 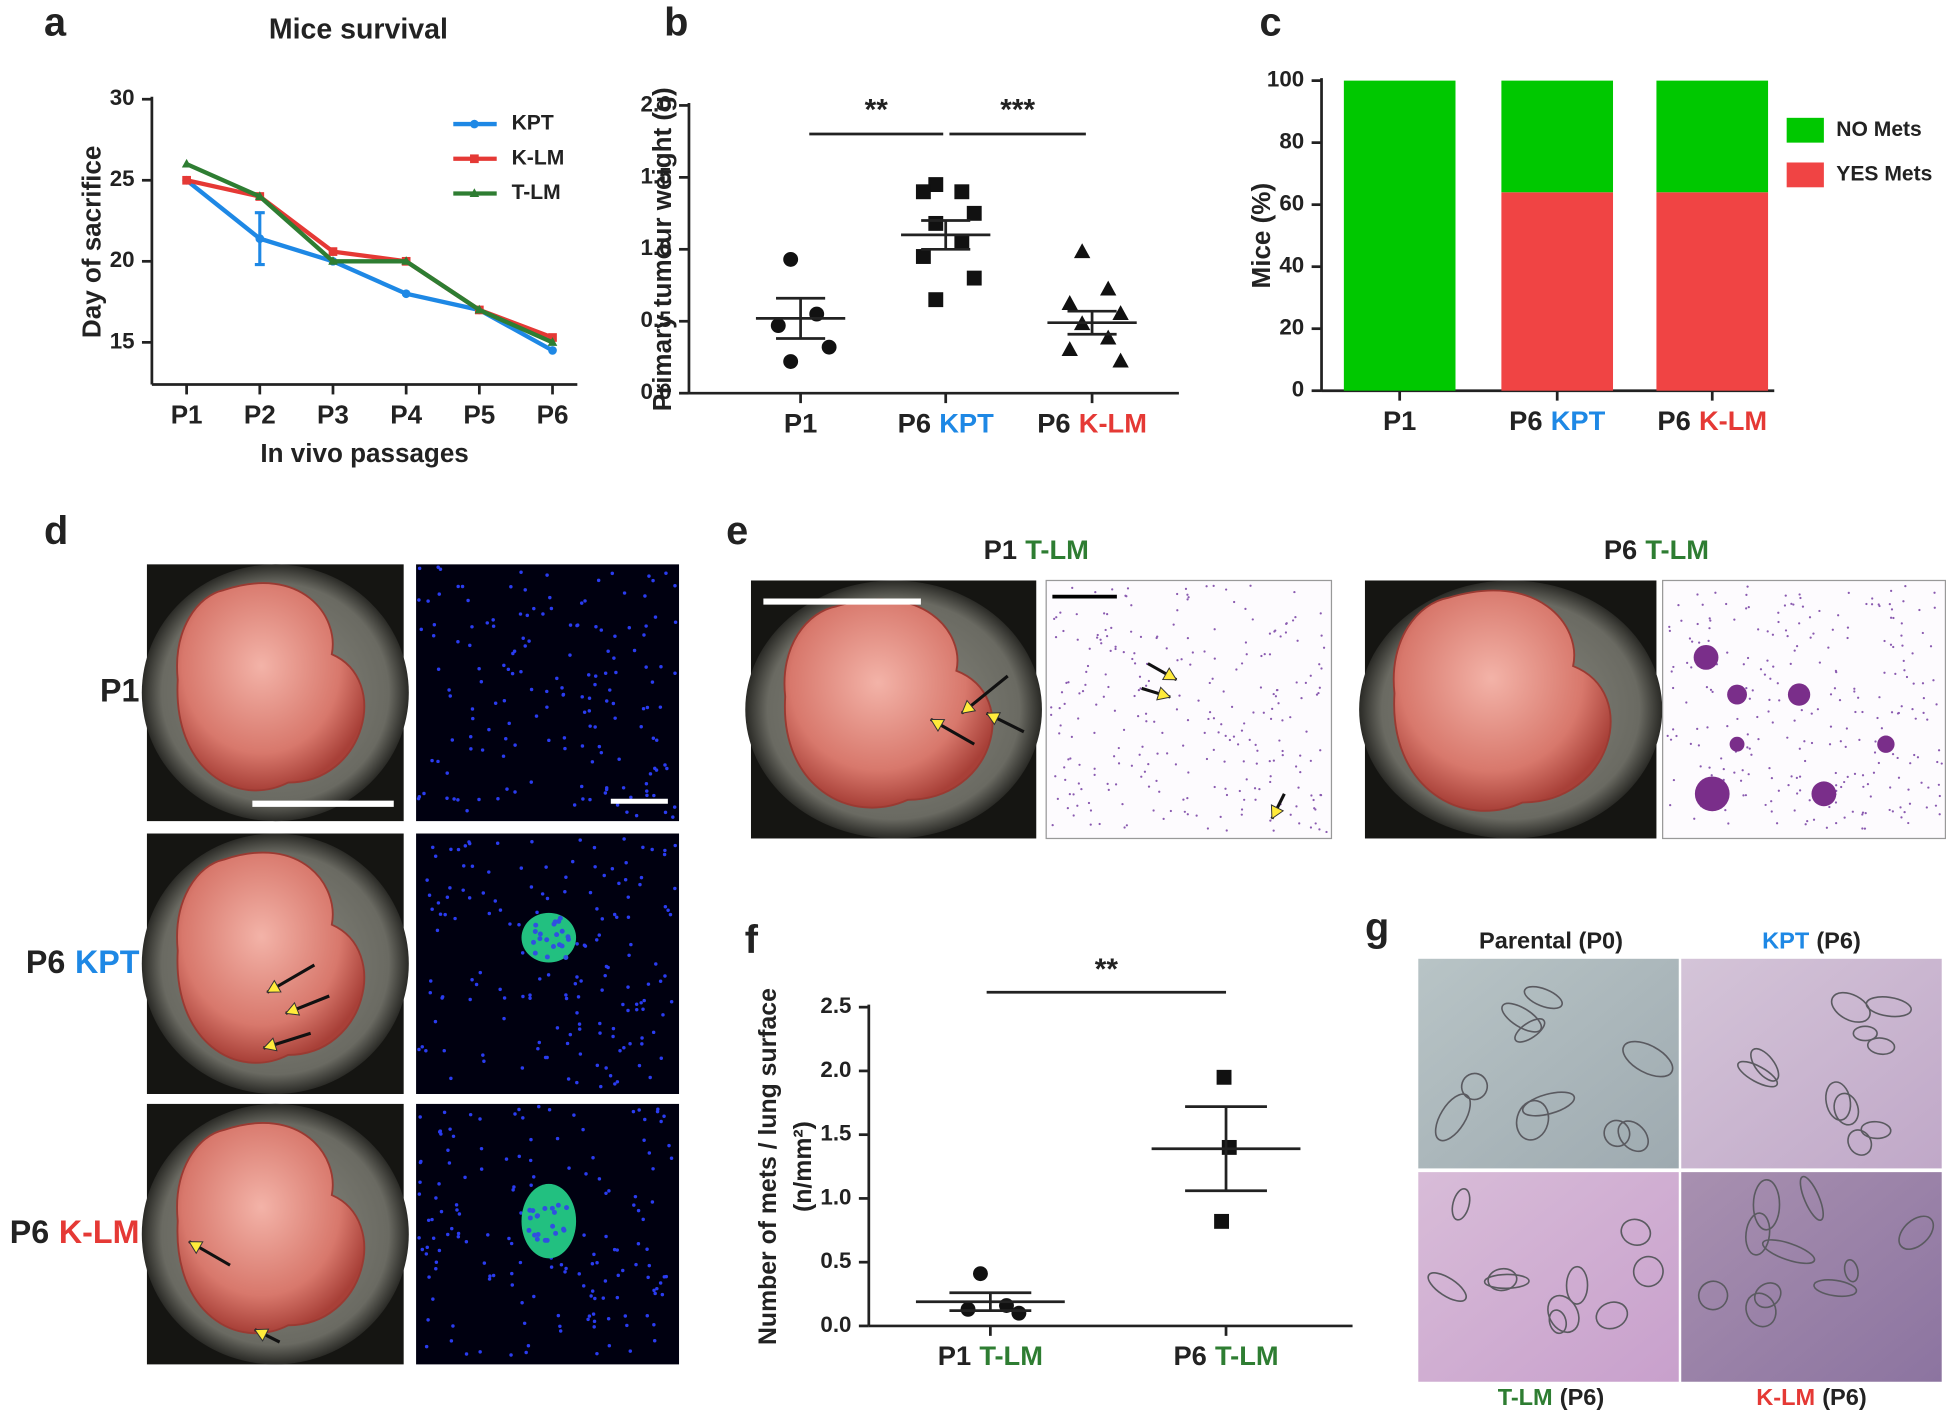 What do you see at coordinates (1805, 175) in the screenshot?
I see `legend-swatch` at bounding box center [1805, 175].